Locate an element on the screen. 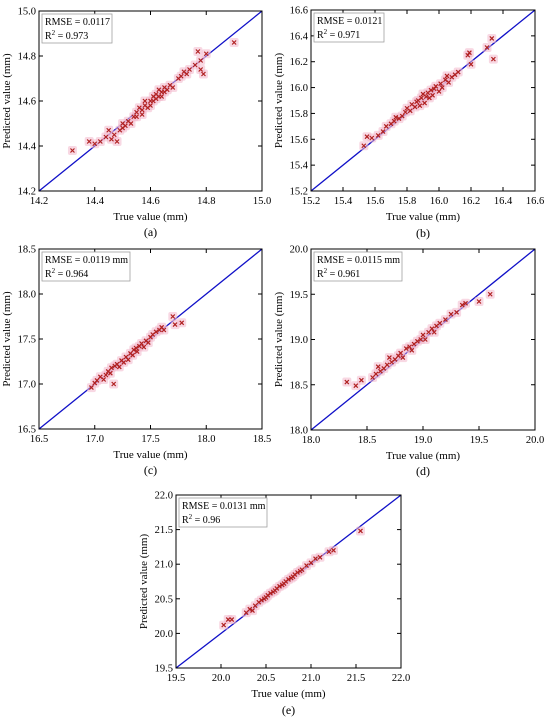 This screenshot has height=721, width=550. y-tick-label: 15.4 is located at coordinates (299, 166).